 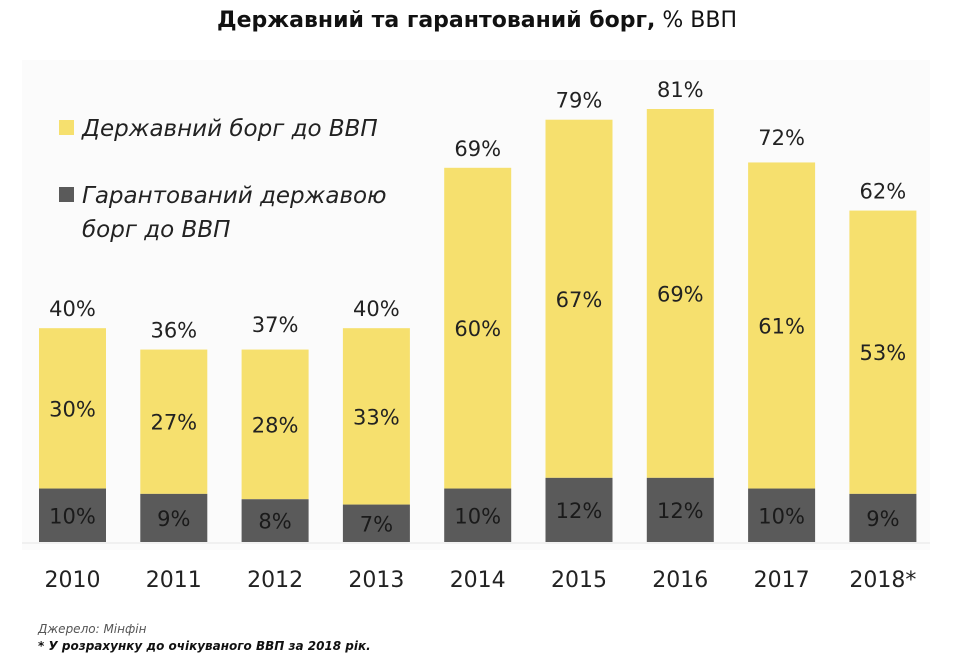 What do you see at coordinates (579, 580) in the screenshot?
I see `x-tick-label: 2015` at bounding box center [579, 580].